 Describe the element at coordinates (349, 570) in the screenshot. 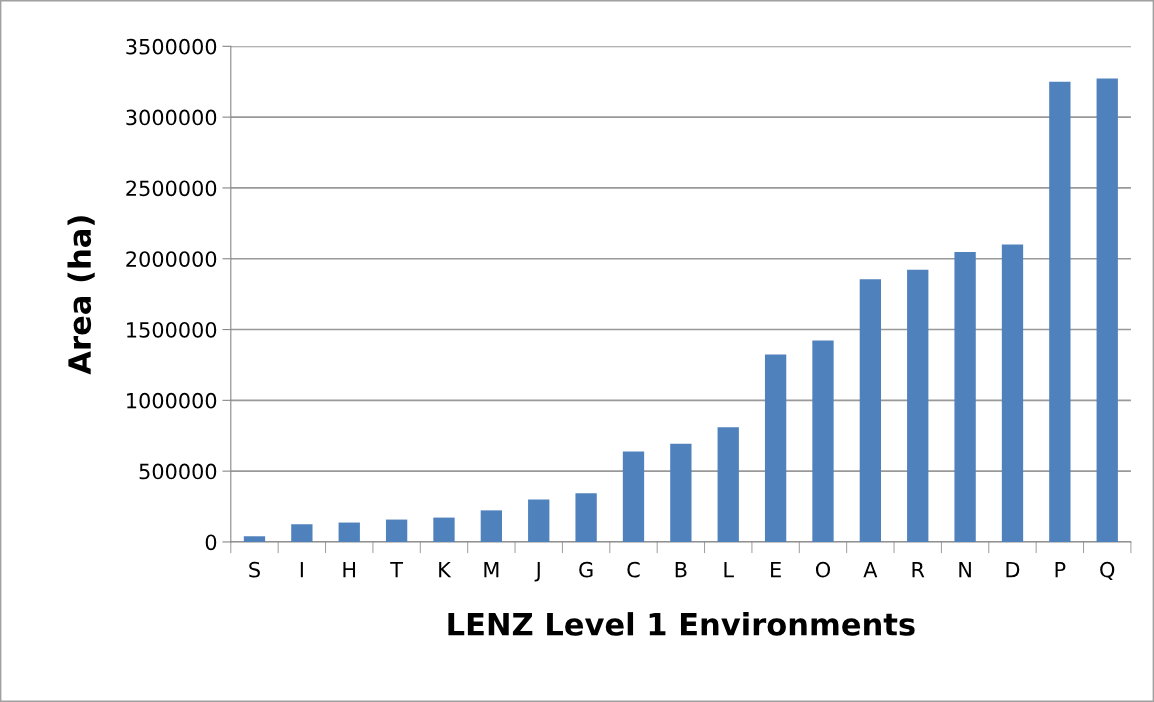

I see `x-tick-label: H` at that location.